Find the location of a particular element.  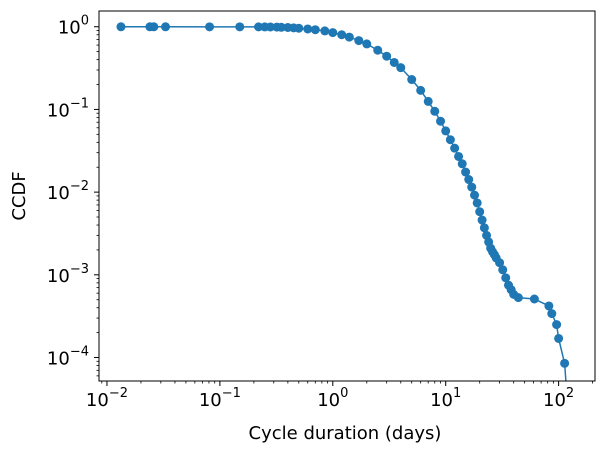

x-axis: 10⁻² 10⁻¹ 10⁰ 10¹ 10² is located at coordinates (340, 396).